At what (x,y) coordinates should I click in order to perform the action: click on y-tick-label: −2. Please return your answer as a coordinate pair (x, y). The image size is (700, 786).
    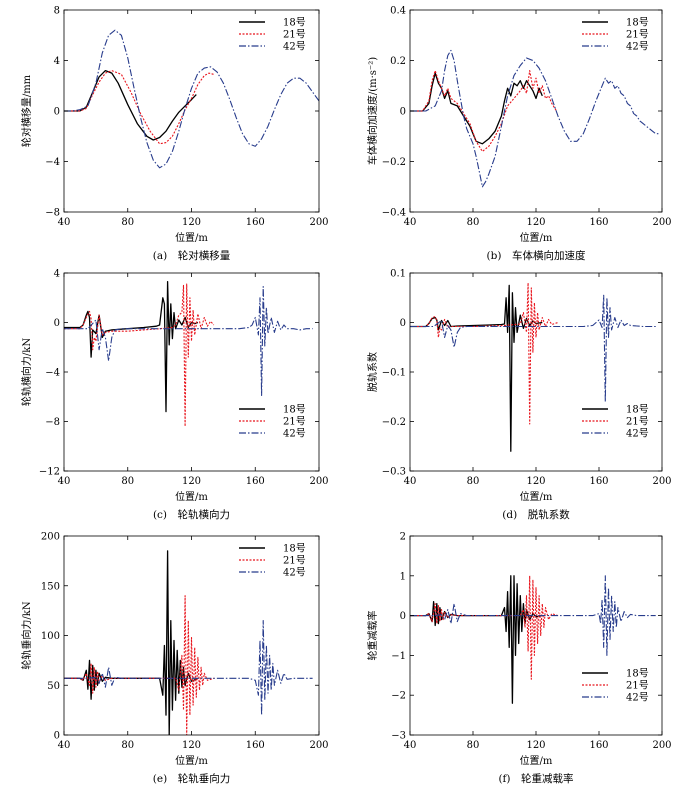
    Looking at the image, I should click on (398, 696).